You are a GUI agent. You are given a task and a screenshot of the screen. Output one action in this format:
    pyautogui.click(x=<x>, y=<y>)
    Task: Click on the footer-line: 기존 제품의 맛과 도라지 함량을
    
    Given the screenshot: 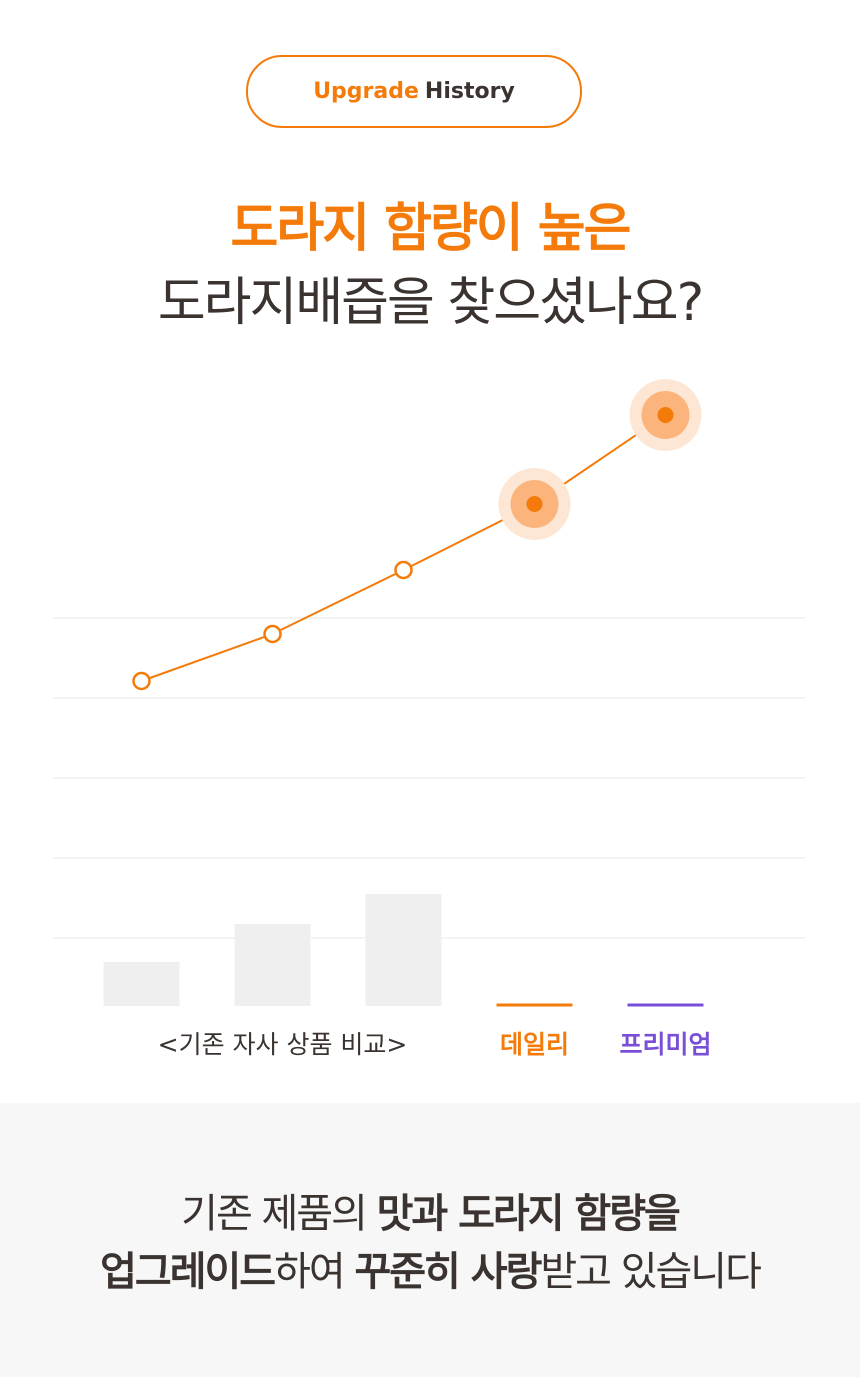 What is the action you would take?
    pyautogui.click(x=430, y=1210)
    